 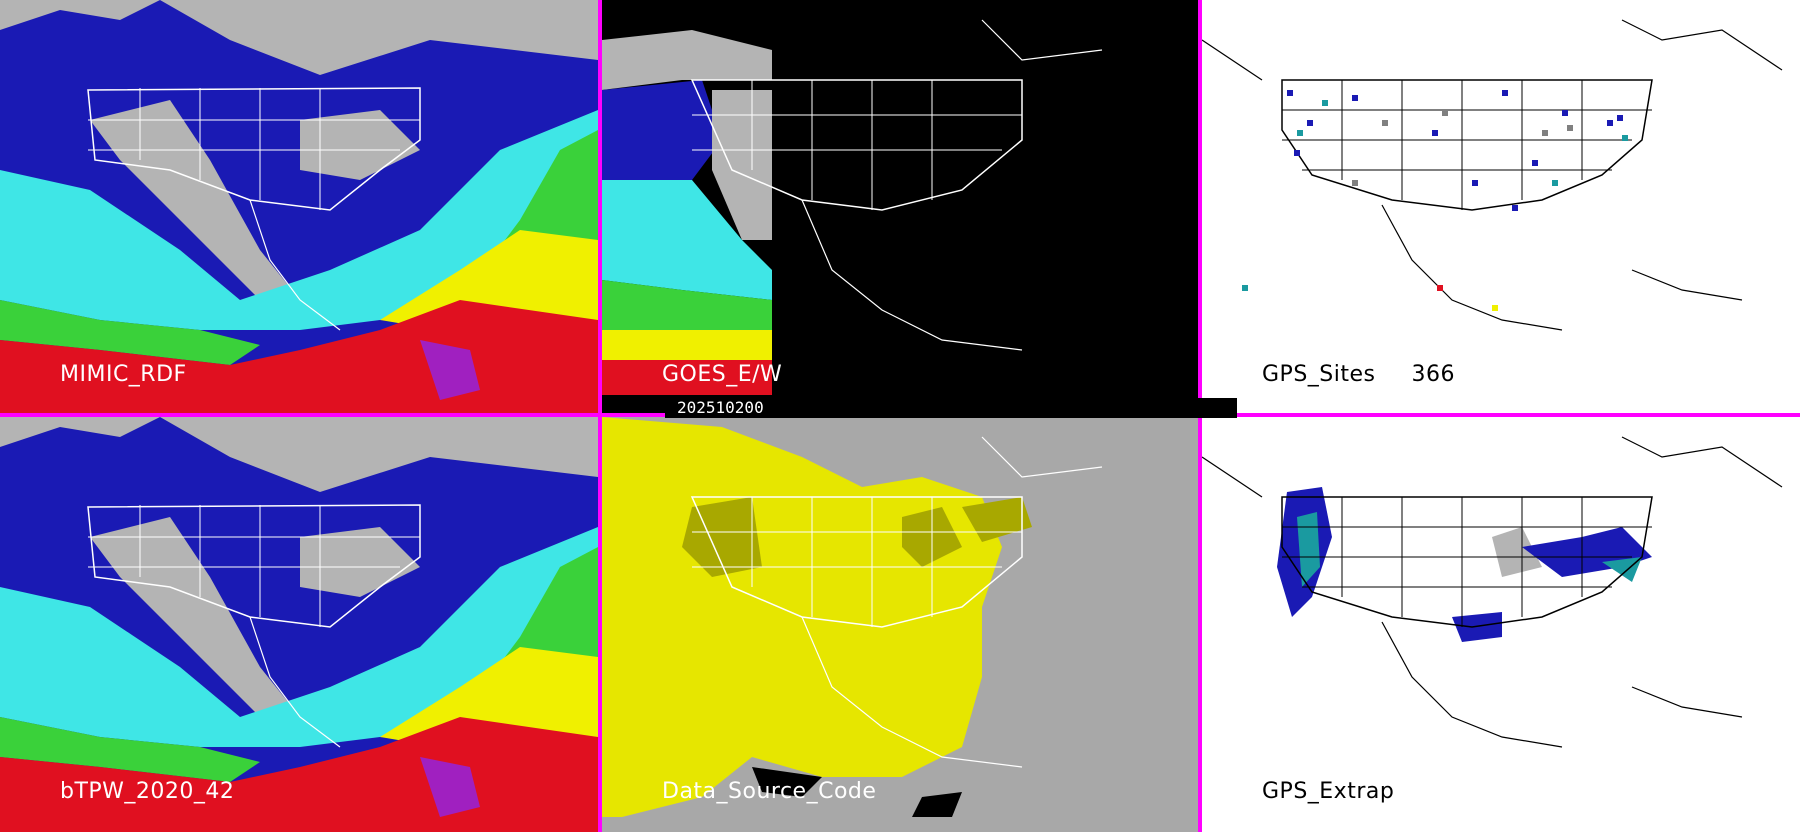 What do you see at coordinates (1319, 374) in the screenshot?
I see `gps-sites-title: GPS_Sites` at bounding box center [1319, 374].